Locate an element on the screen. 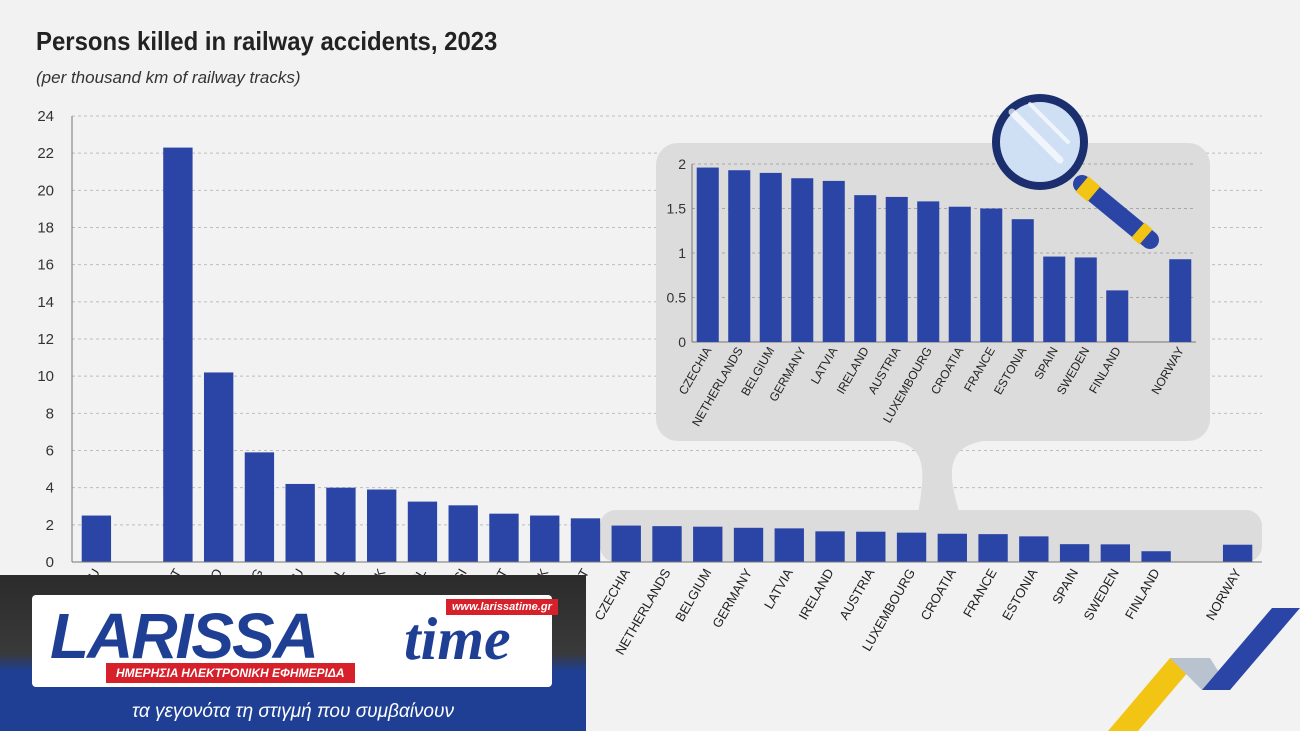  y-tick-label: 10 is located at coordinates (45, 376).